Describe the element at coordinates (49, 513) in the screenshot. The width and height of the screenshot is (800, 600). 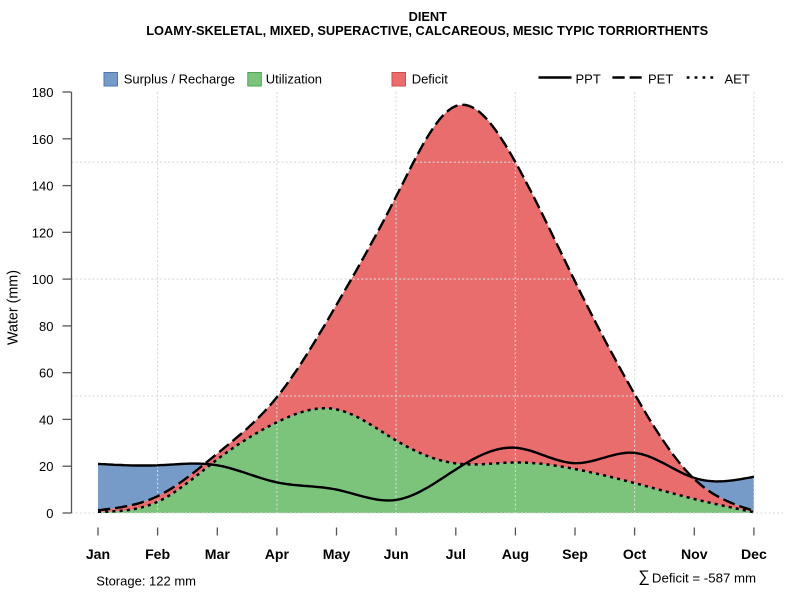
I see `svg-text: 0` at that location.